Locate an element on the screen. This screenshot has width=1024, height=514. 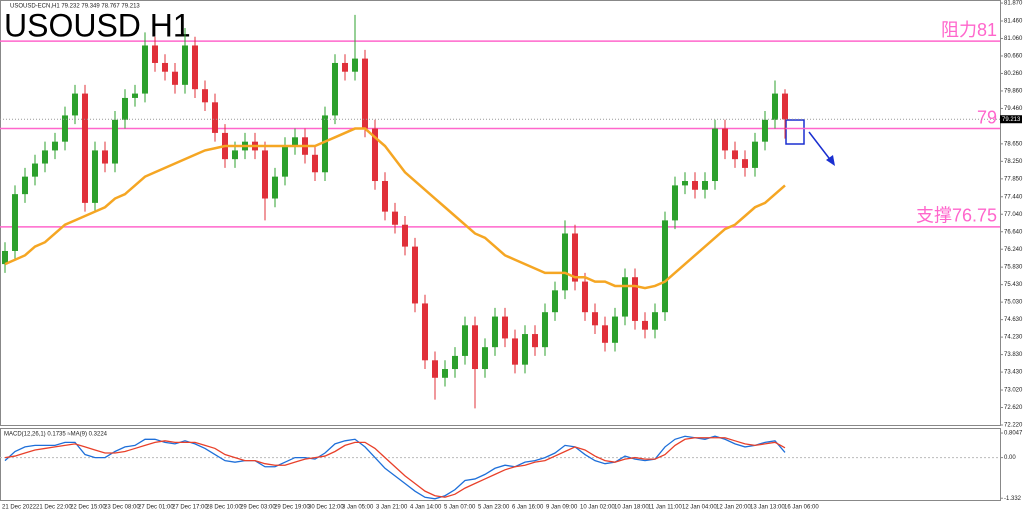
y-tick-label: 74.230 is located at coordinates (1013, 338).